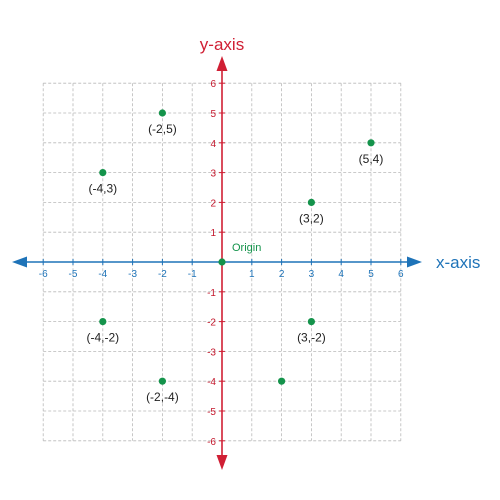 The image size is (500, 500). Describe the element at coordinates (371, 159) in the screenshot. I see `point-label: (5,4)` at that location.